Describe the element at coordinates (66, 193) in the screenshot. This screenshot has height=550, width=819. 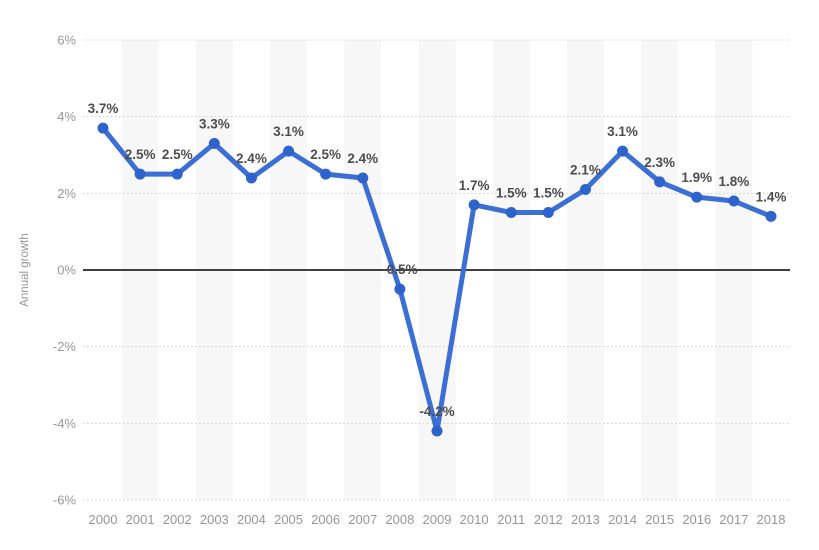
I see `y-tick-label: 2%` at that location.